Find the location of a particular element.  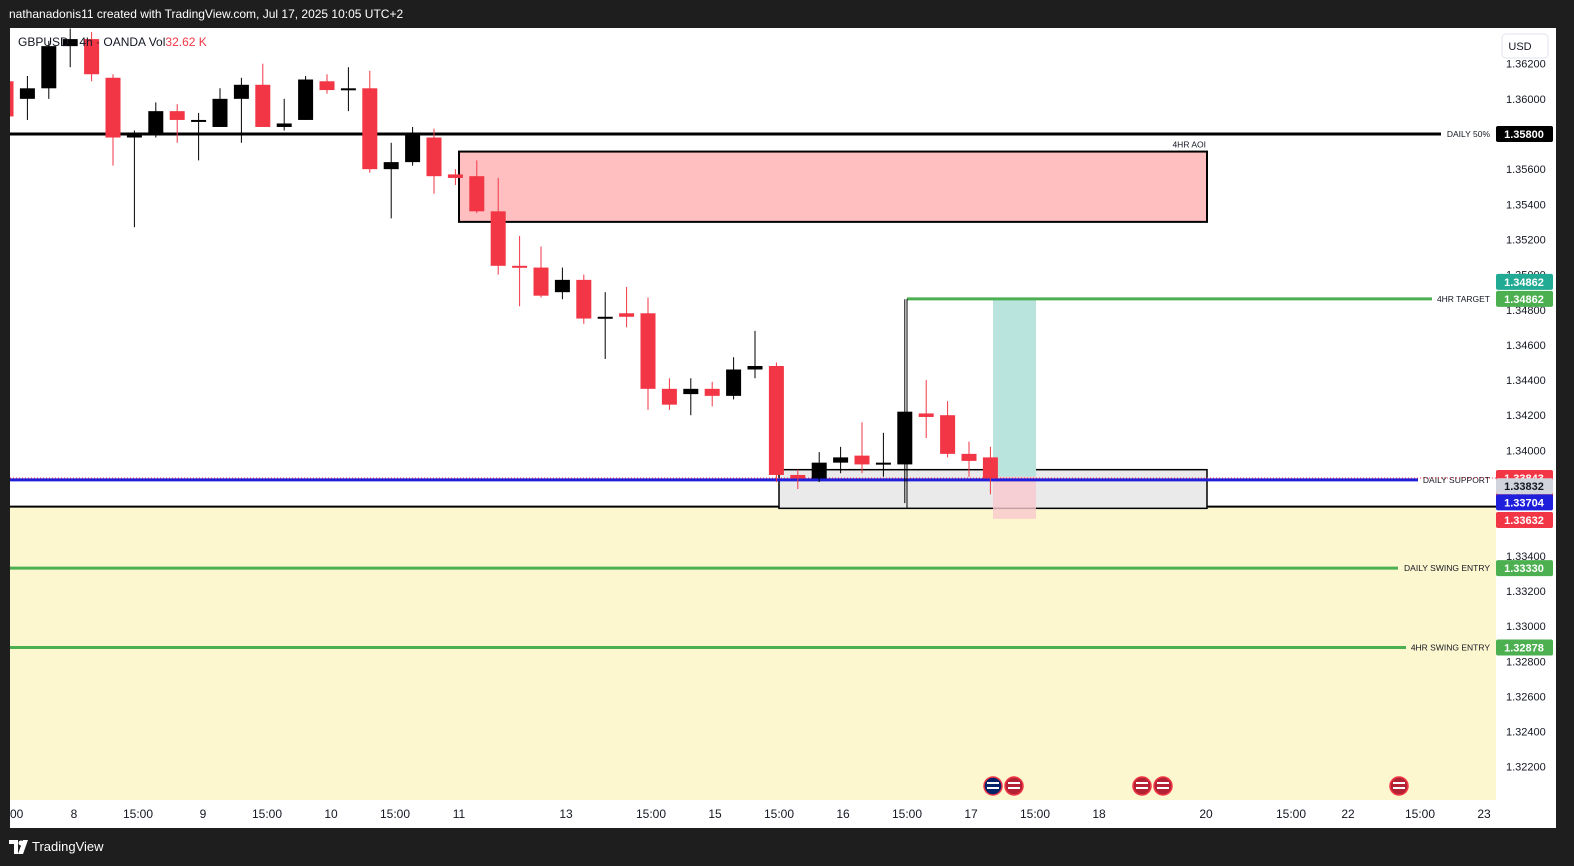

time-tick-label: :00 is located at coordinates (17, 814).